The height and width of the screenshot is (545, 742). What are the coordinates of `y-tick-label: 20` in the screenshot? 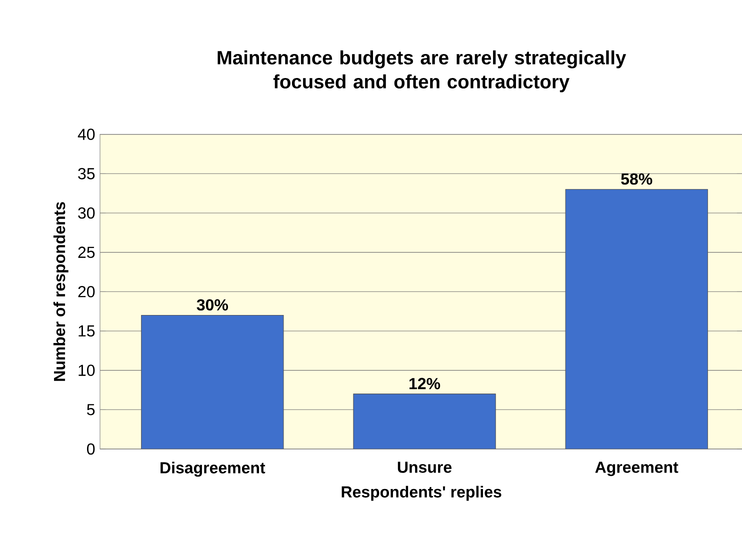 It's located at (86, 292).